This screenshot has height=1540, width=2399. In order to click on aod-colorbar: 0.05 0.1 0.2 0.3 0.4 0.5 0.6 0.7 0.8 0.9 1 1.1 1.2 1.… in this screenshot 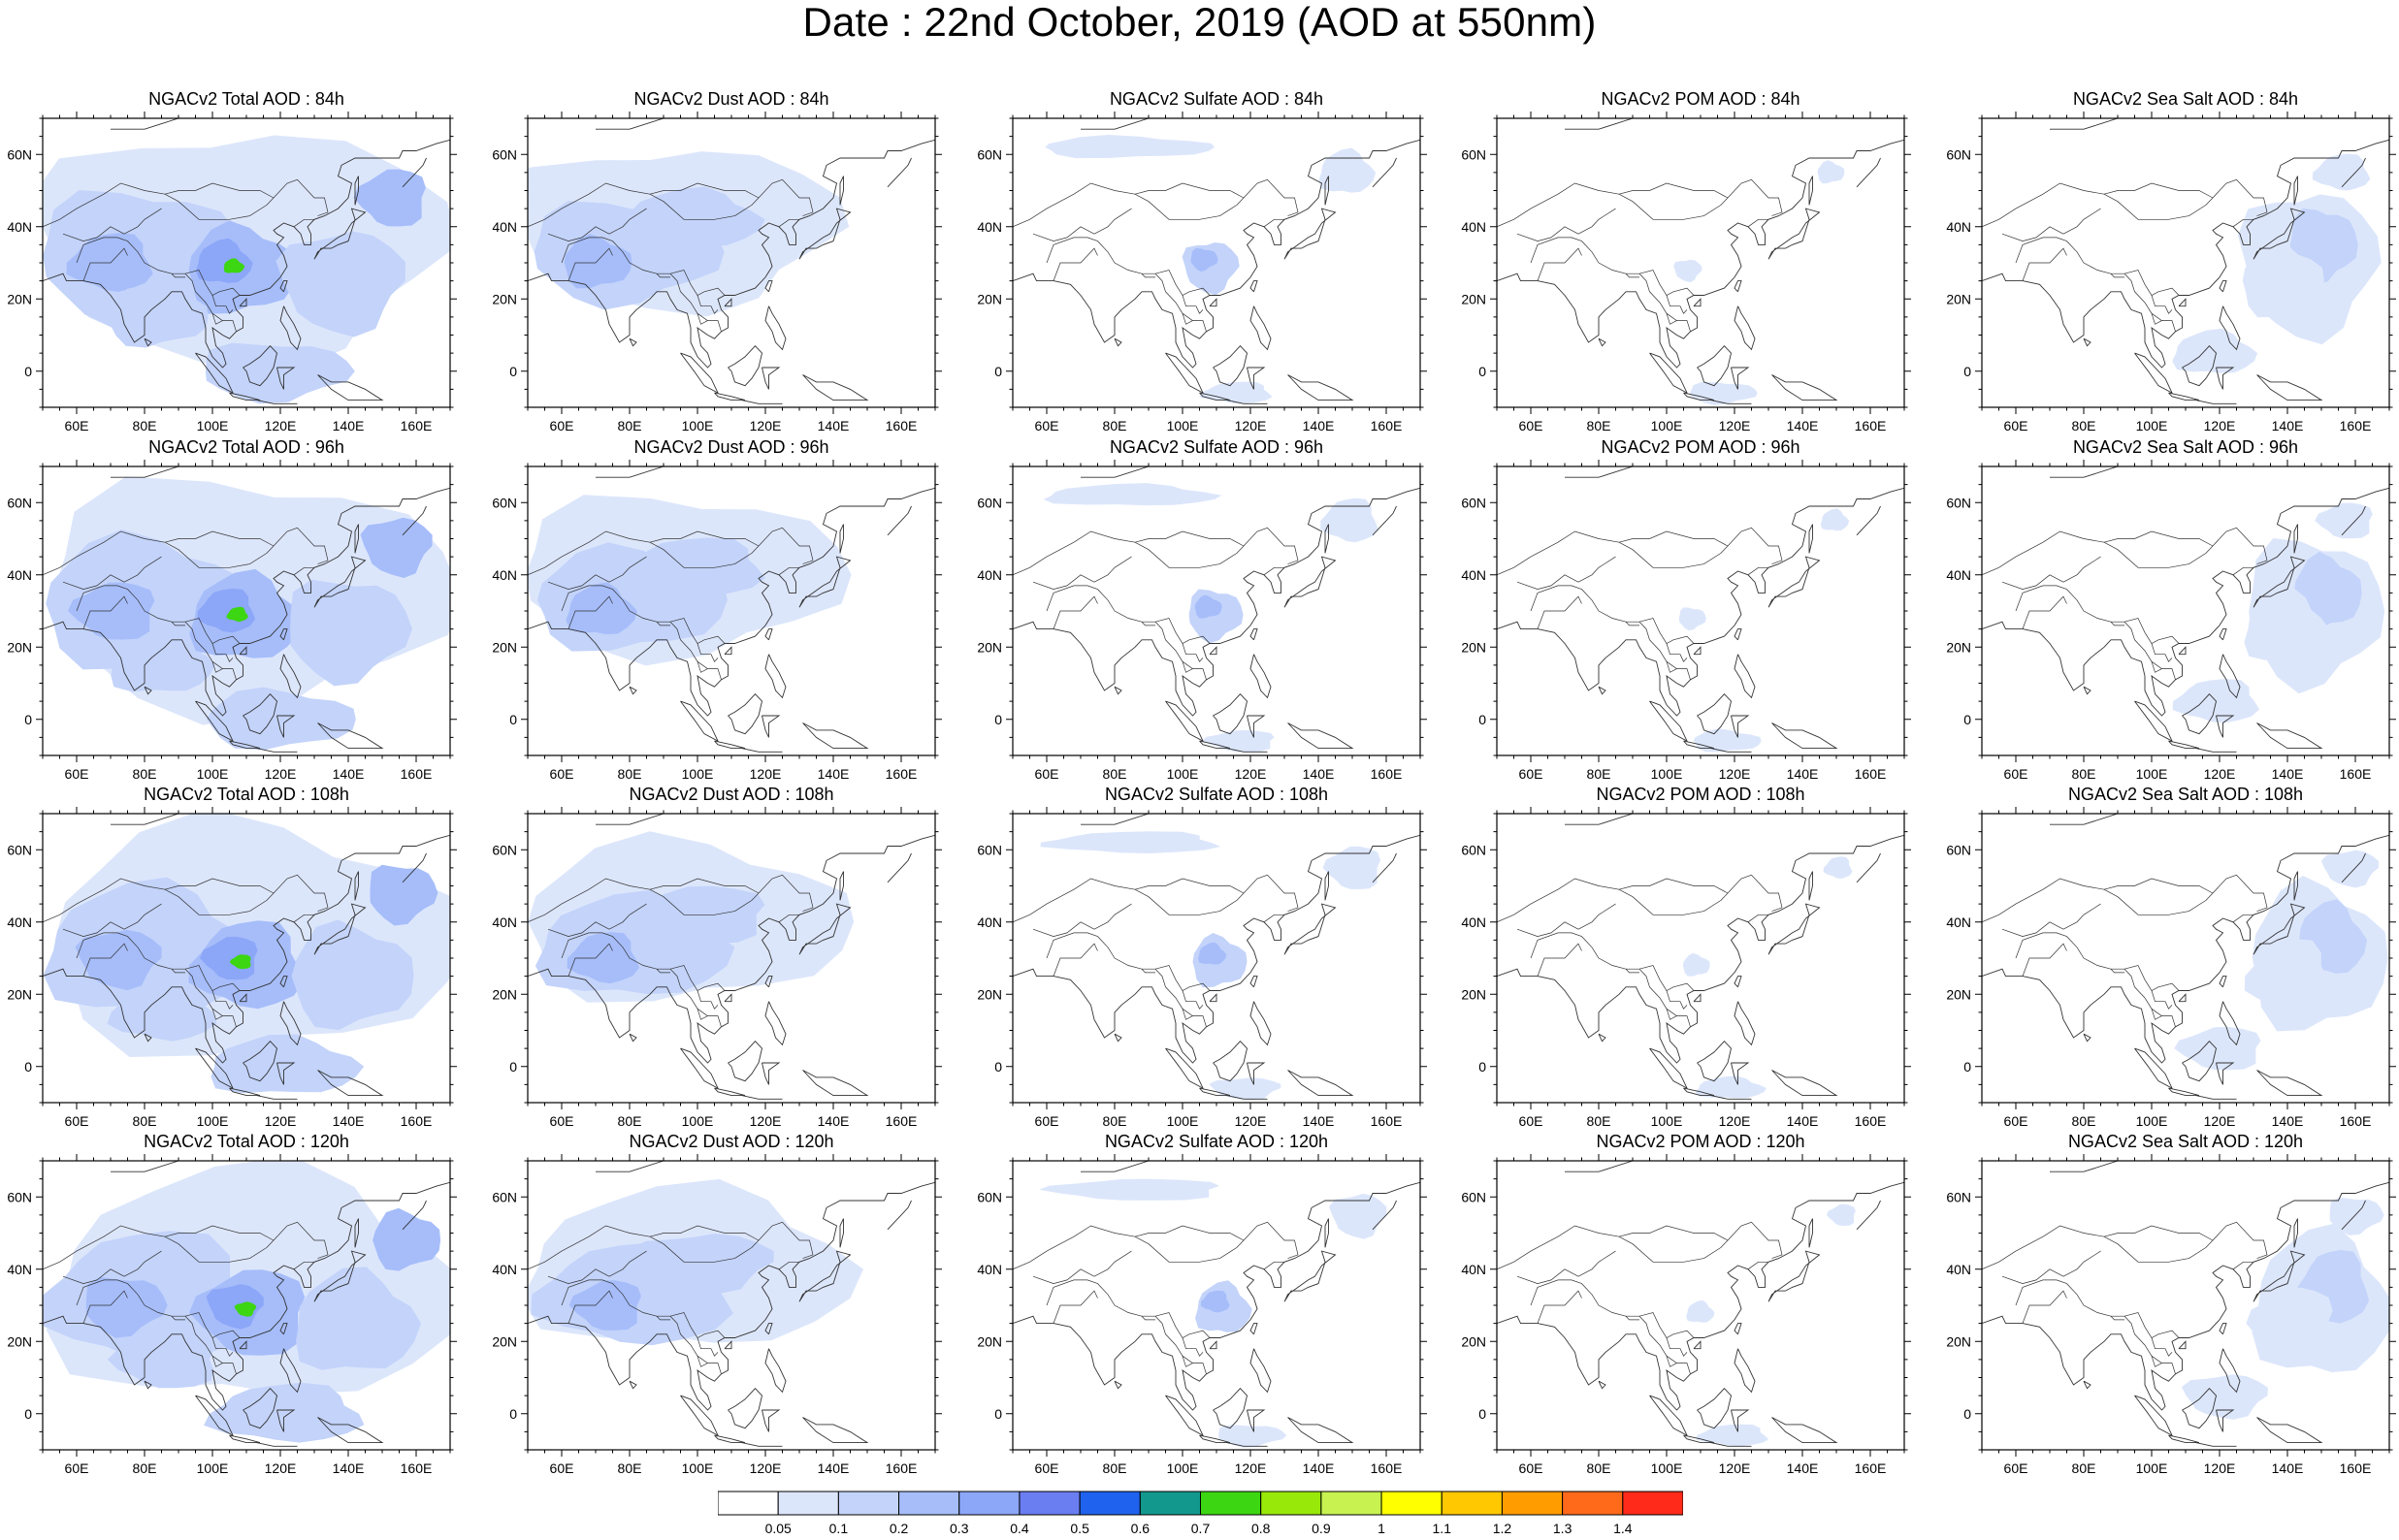, I will do `click(1200, 1513)`.